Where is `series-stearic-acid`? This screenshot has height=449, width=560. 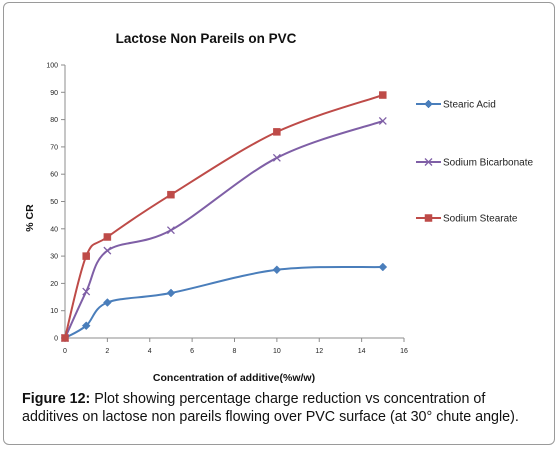
series-stearic-acid is located at coordinates (224, 302).